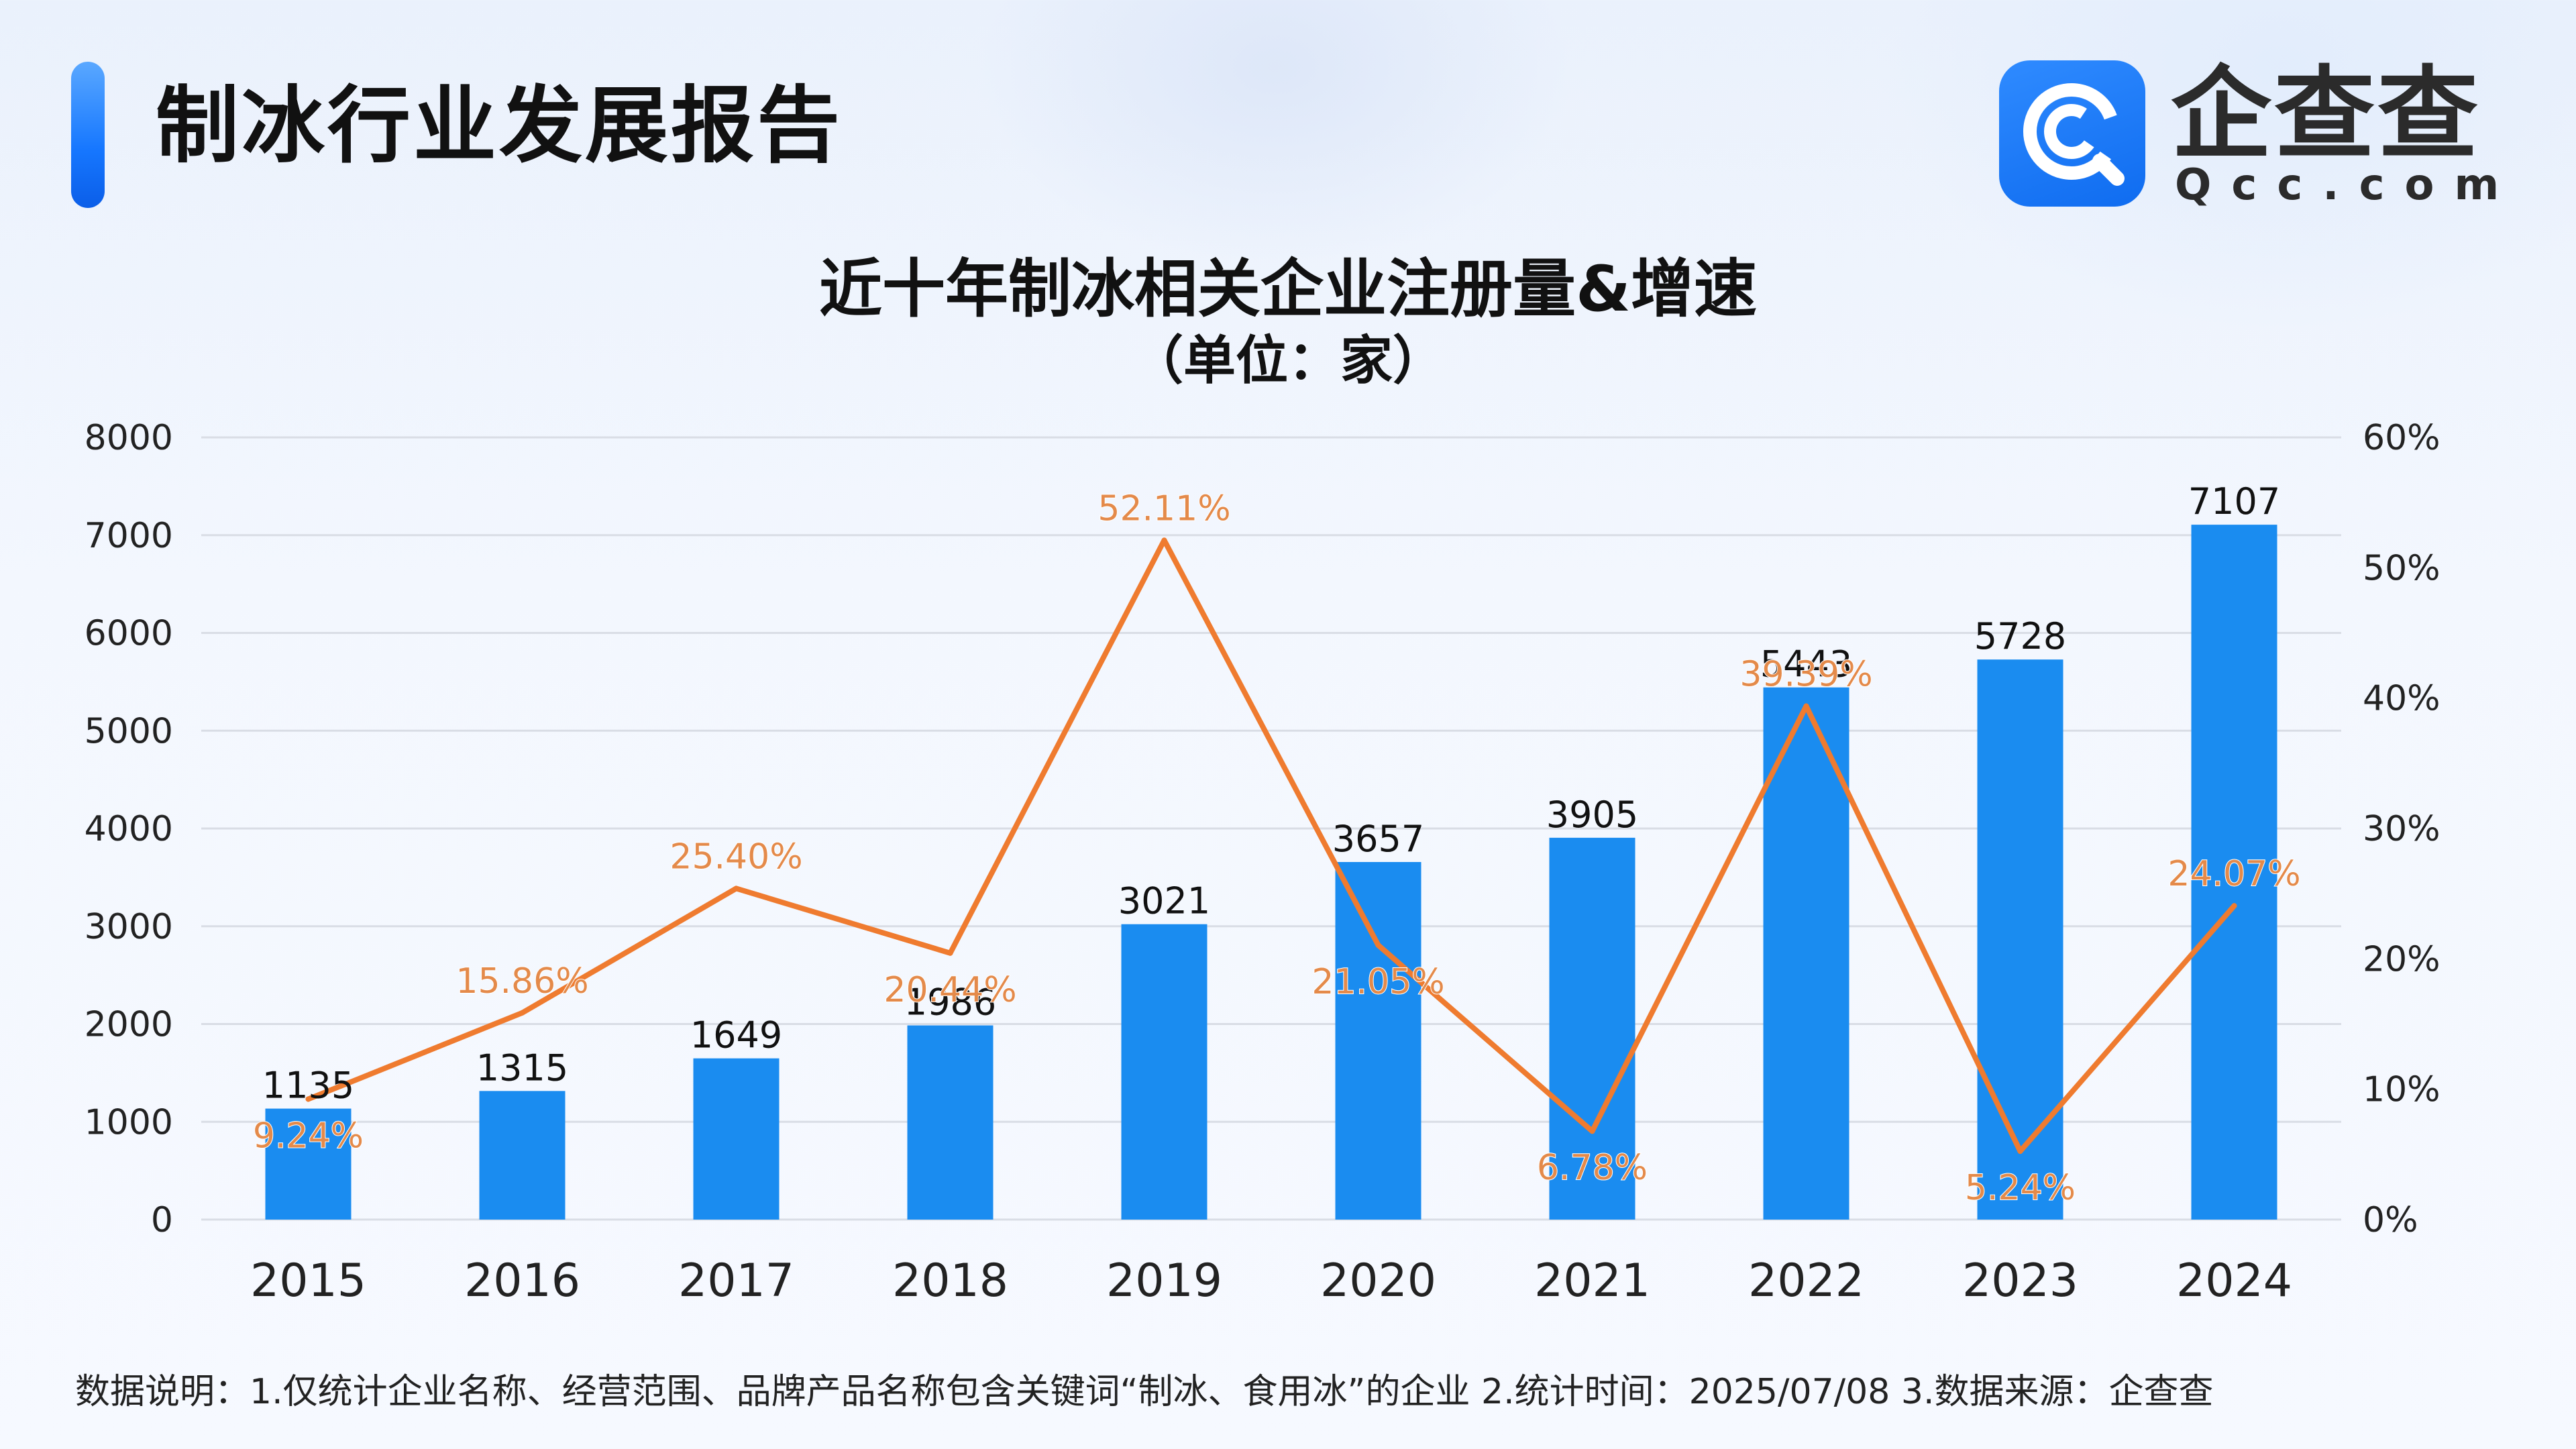  I want to click on y-right-tick-label: 40%, so click(2401, 699).